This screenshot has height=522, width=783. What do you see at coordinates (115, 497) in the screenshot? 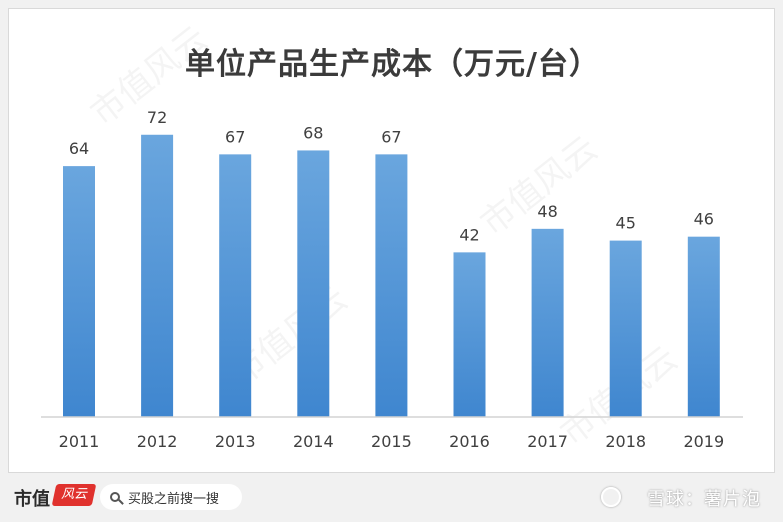
I see `search-icon` at bounding box center [115, 497].